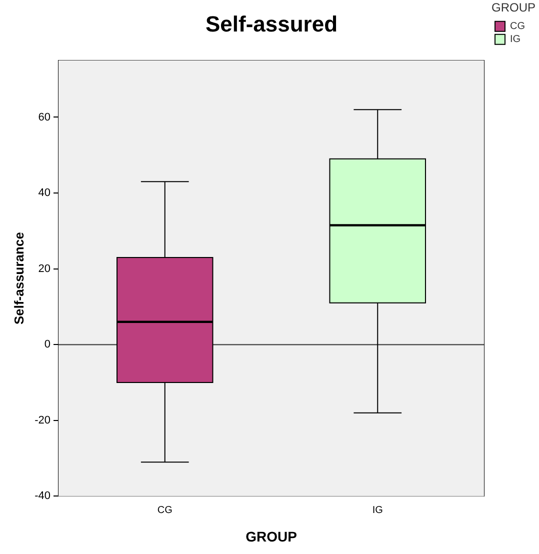  What do you see at coordinates (44, 117) in the screenshot?
I see `y-tick-label: 60` at bounding box center [44, 117].